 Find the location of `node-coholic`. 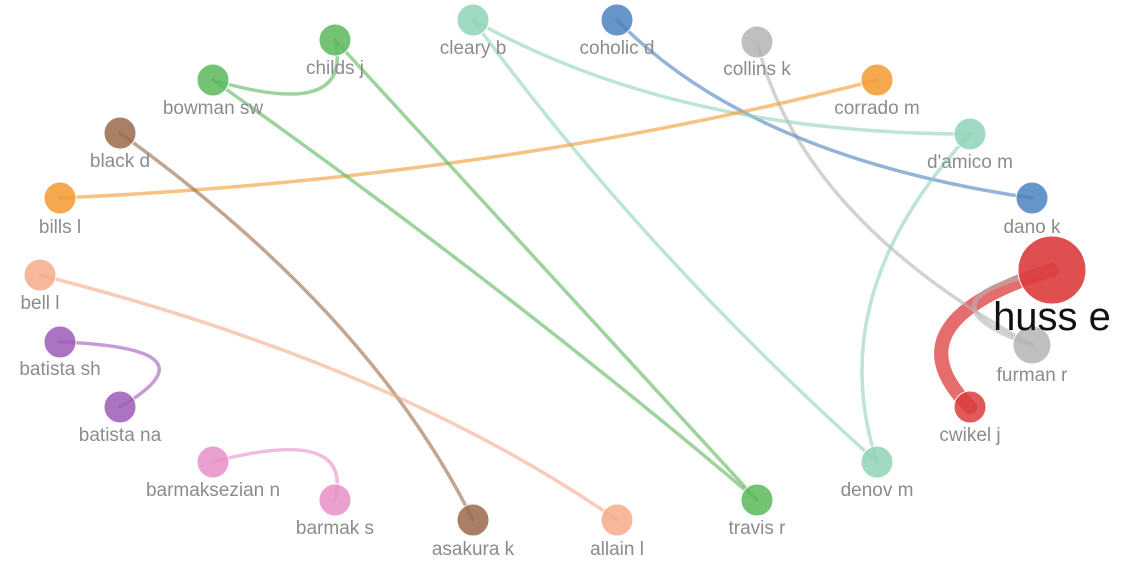

node-coholic is located at coordinates (617, 20).